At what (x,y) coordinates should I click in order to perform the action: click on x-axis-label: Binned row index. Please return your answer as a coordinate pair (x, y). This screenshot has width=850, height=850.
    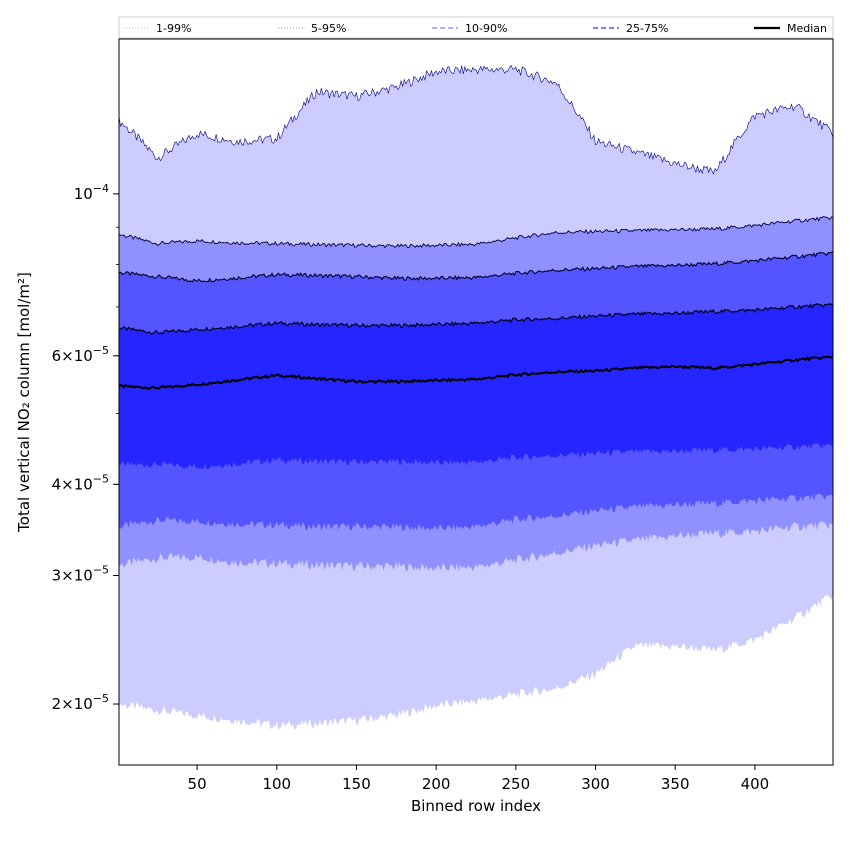
    Looking at the image, I should click on (476, 806).